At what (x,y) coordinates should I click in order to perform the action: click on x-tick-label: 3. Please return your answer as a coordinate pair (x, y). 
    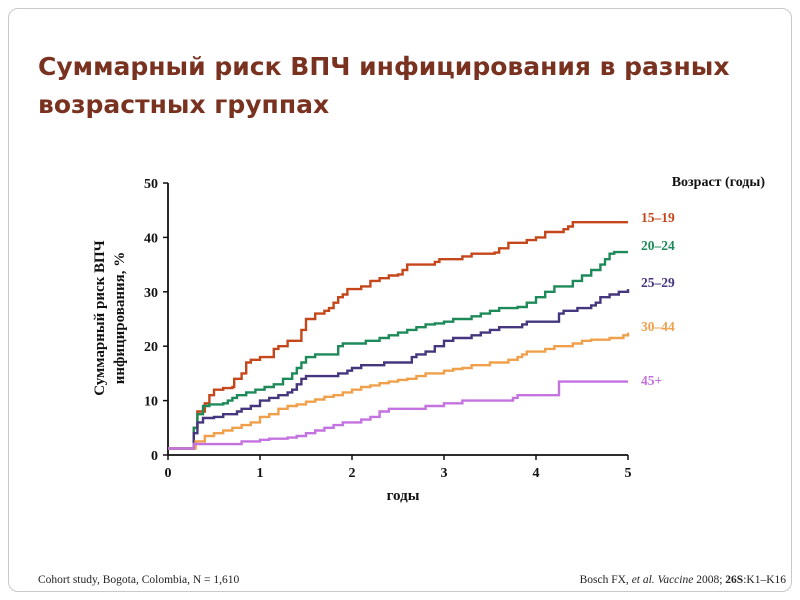
    Looking at the image, I should click on (444, 473).